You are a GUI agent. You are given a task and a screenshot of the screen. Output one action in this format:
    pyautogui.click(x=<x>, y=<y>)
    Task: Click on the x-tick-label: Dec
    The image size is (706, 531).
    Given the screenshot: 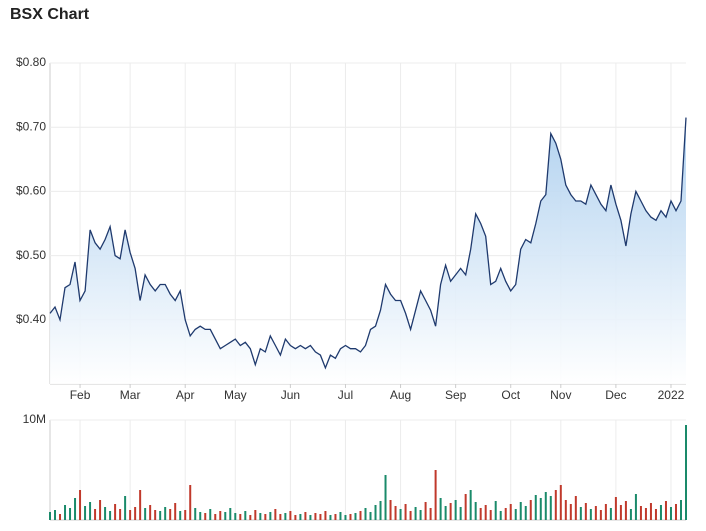 What is the action you would take?
    pyautogui.click(x=615, y=395)
    